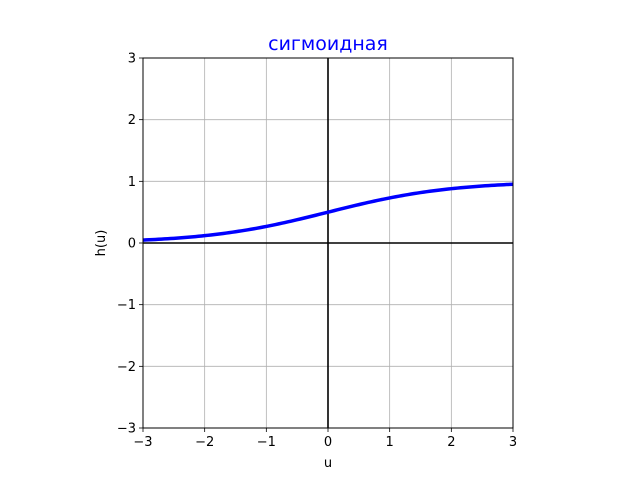 This screenshot has width=640, height=484. I want to click on y-tick-label: 1, so click(132, 182).